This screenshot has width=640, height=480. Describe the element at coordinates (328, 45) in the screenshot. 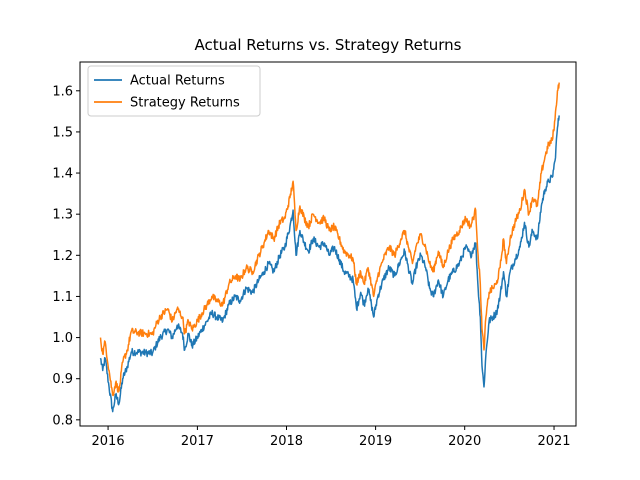

I see `chart-title: Actual Returns vs. Strategy Returns` at that location.